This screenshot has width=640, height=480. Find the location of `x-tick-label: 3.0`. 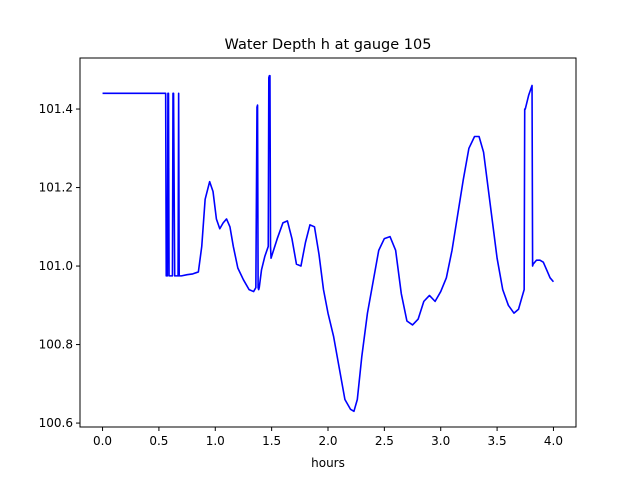

x-tick-label: 3.0 is located at coordinates (440, 441).